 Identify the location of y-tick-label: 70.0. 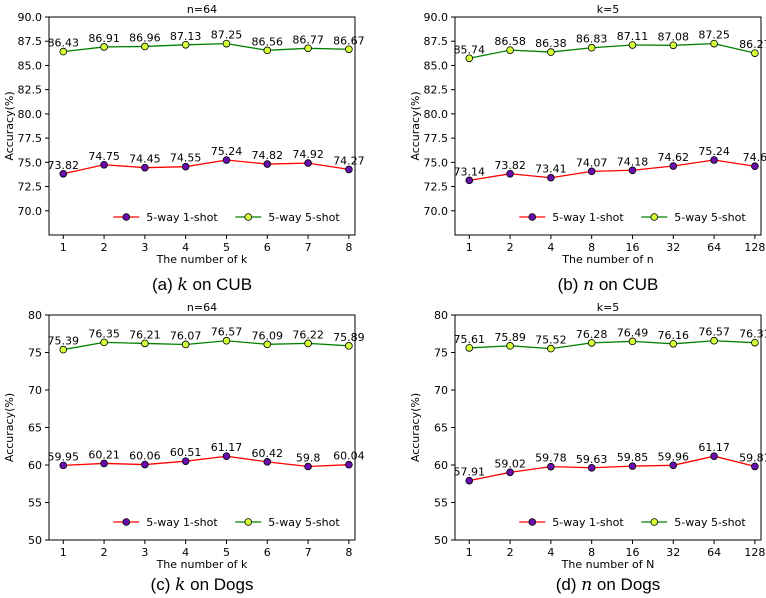
(436, 211).